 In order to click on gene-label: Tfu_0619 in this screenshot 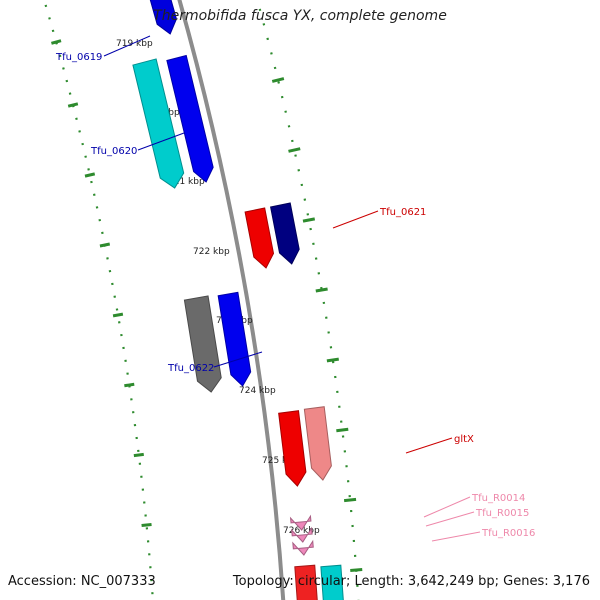, I will do `click(78, 57)`.